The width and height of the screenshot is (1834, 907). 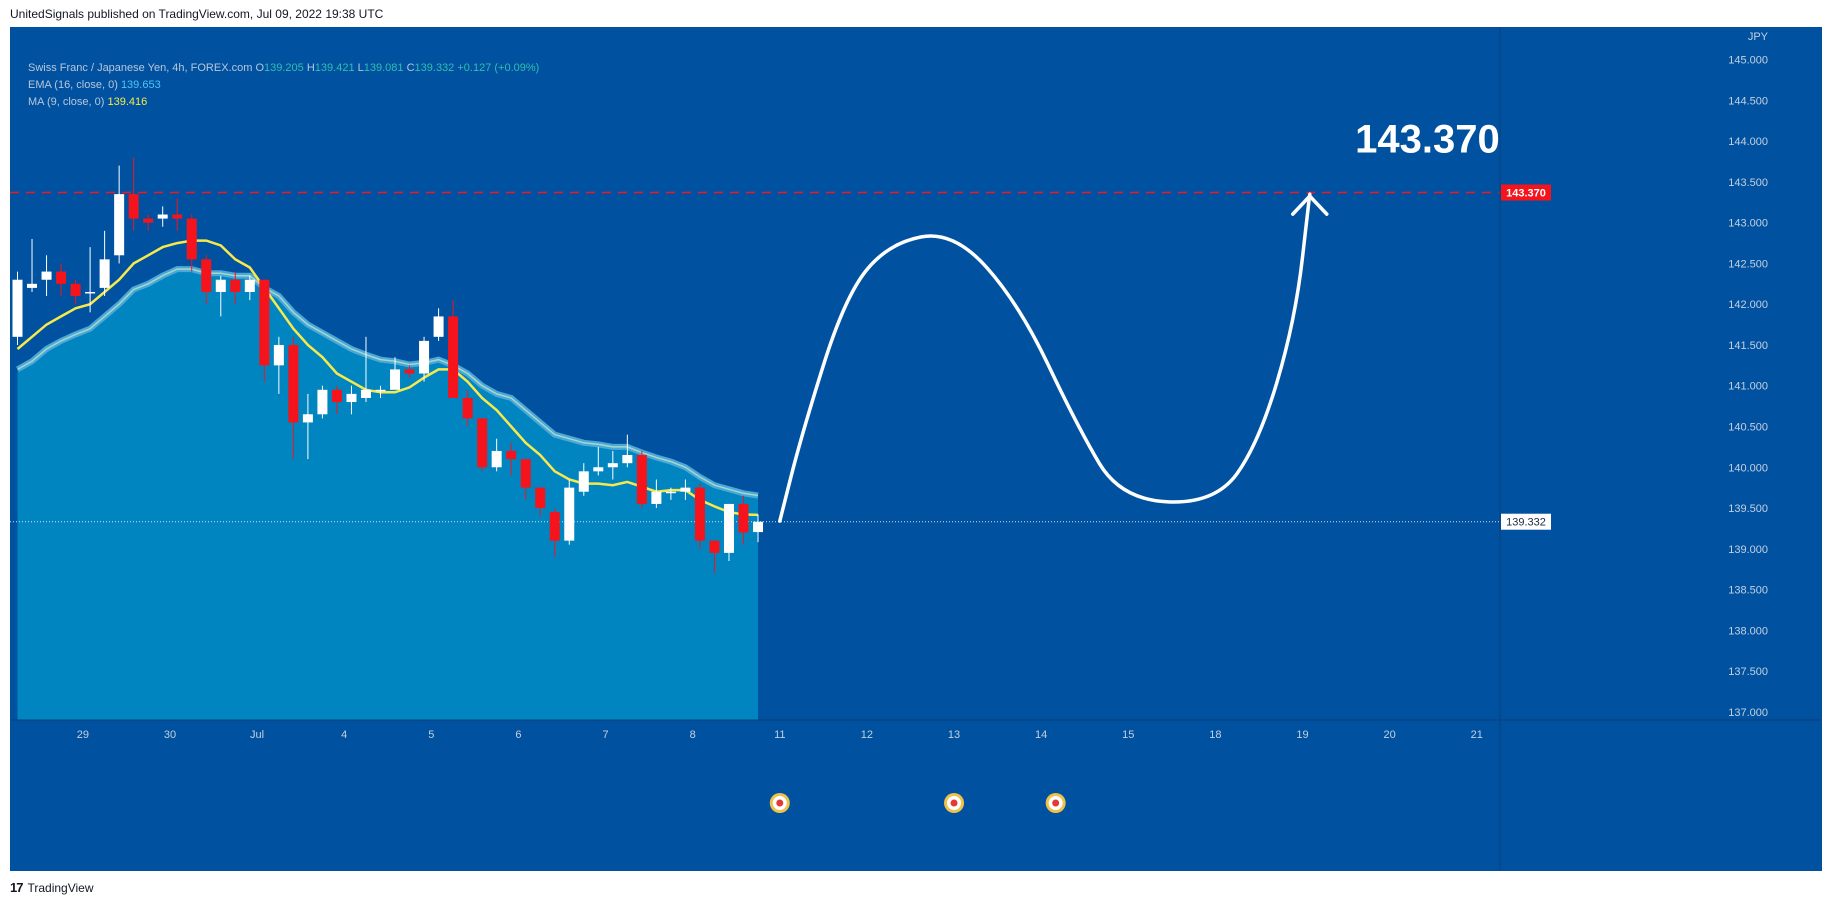 What do you see at coordinates (1526, 357) in the screenshot?
I see `price-labels-layer: 143.370 139.332` at bounding box center [1526, 357].